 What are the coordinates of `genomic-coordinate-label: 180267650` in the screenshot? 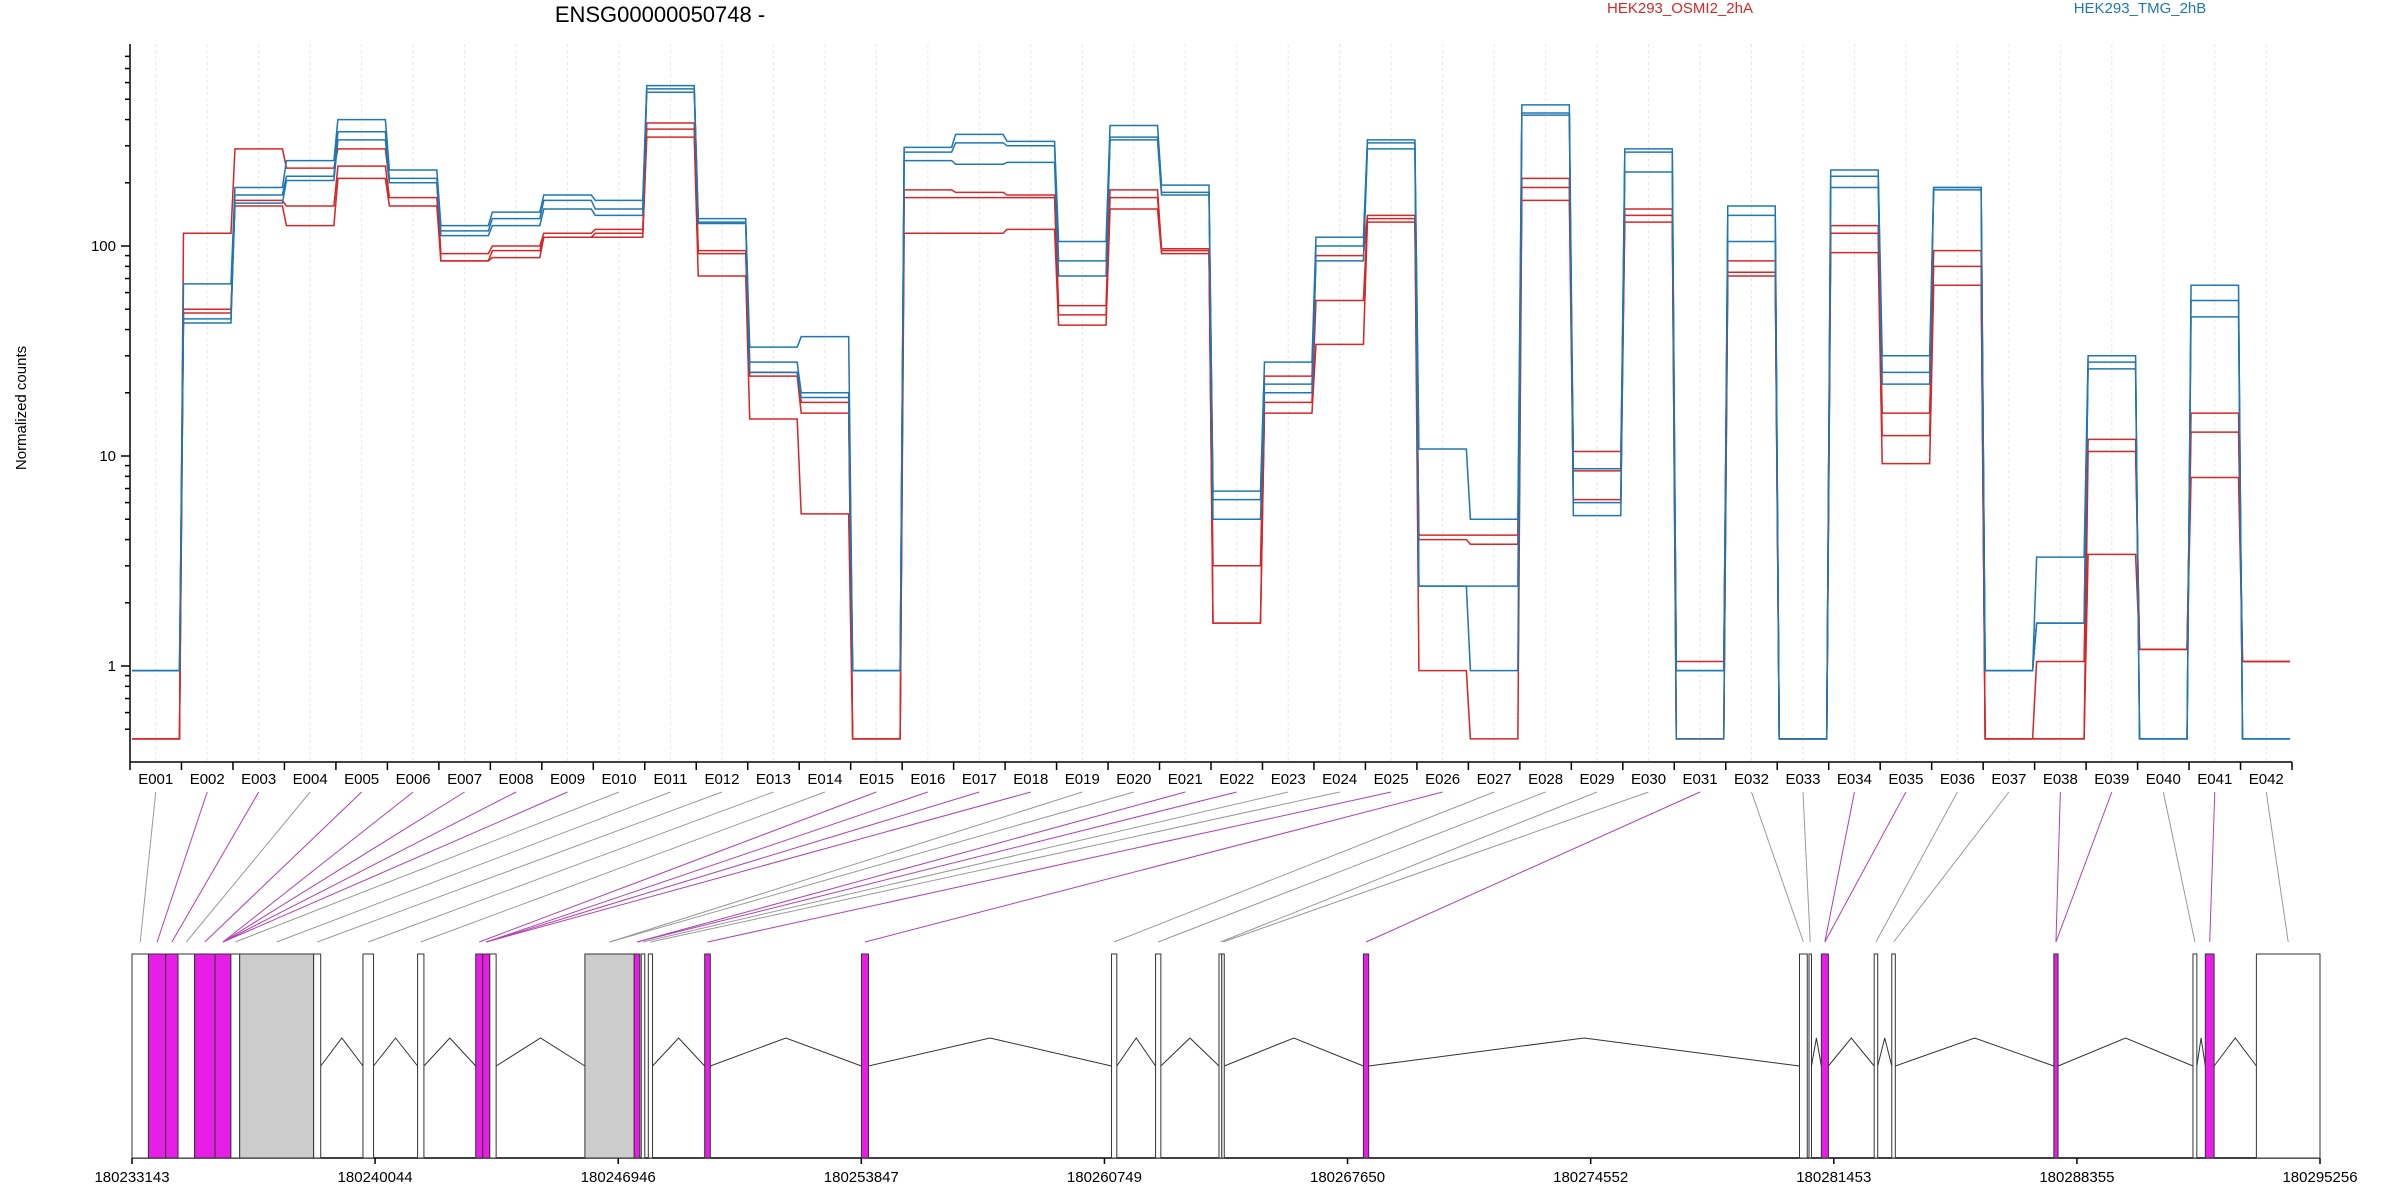 It's located at (1347, 1177).